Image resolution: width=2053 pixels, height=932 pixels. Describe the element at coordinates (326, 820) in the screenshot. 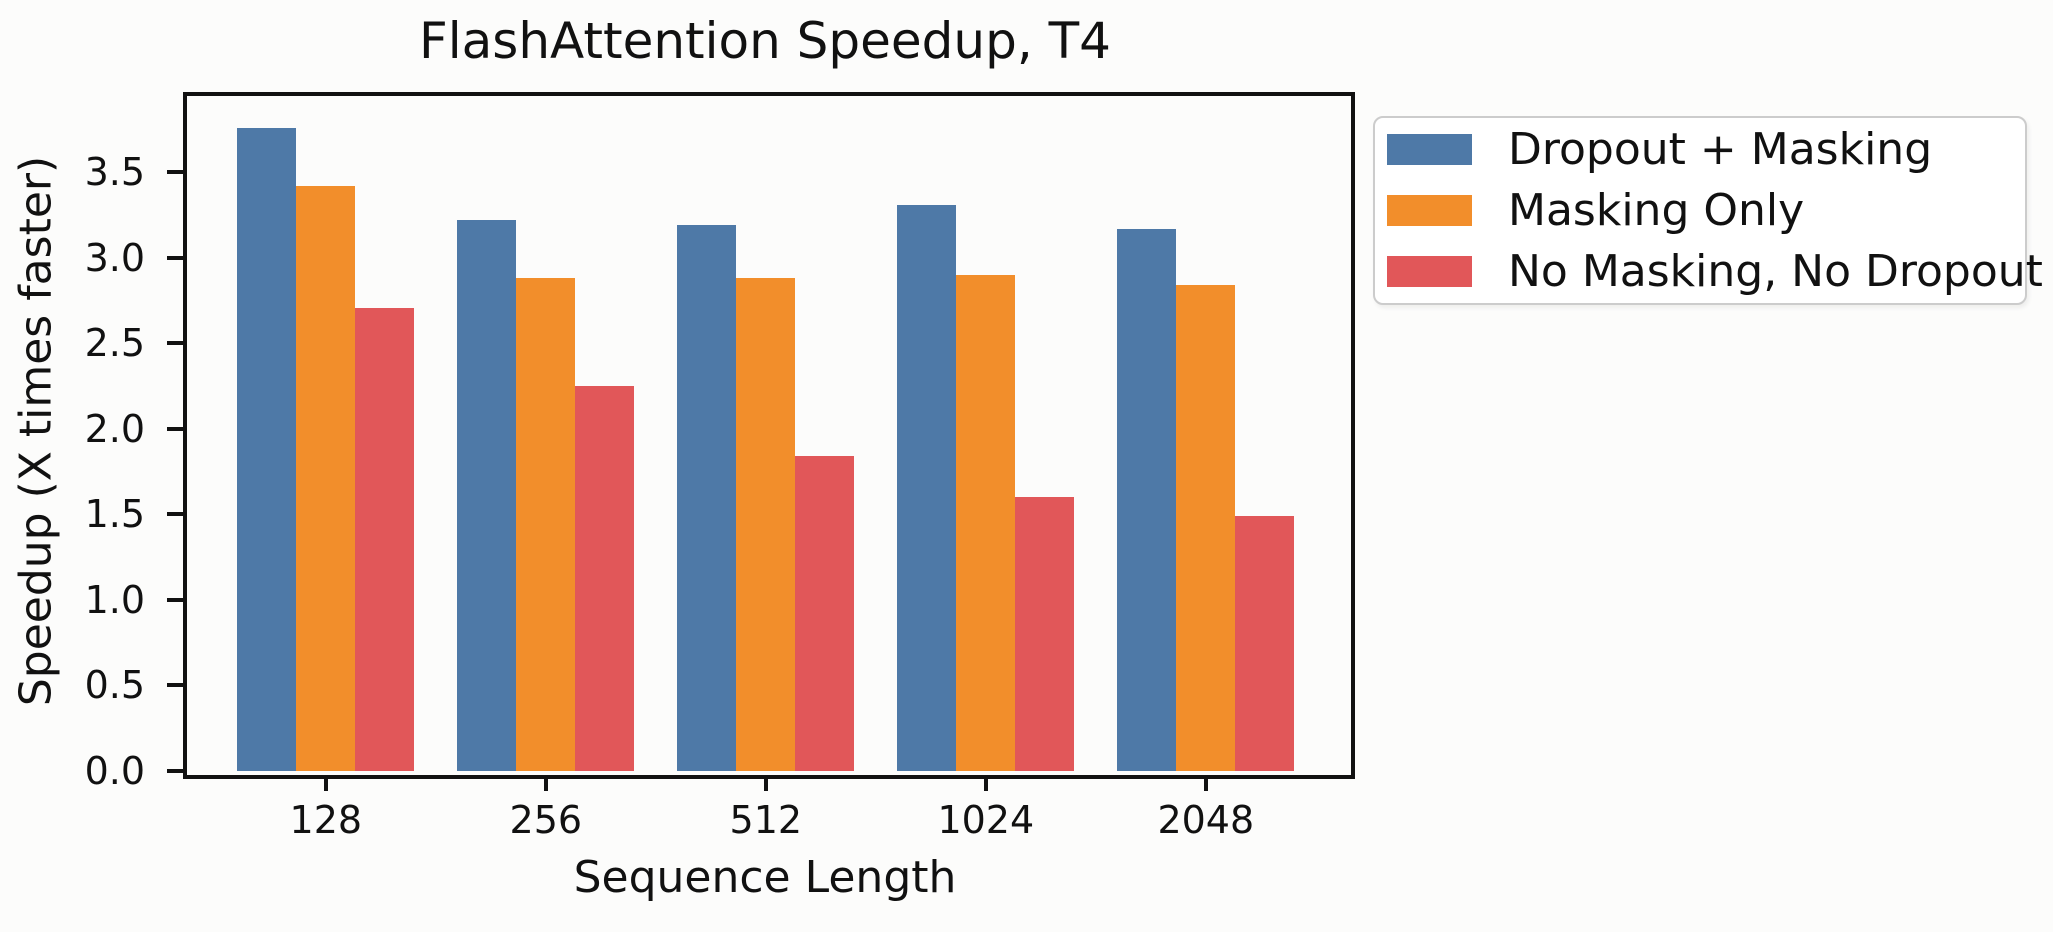

I see `x-tick-label: 128` at that location.